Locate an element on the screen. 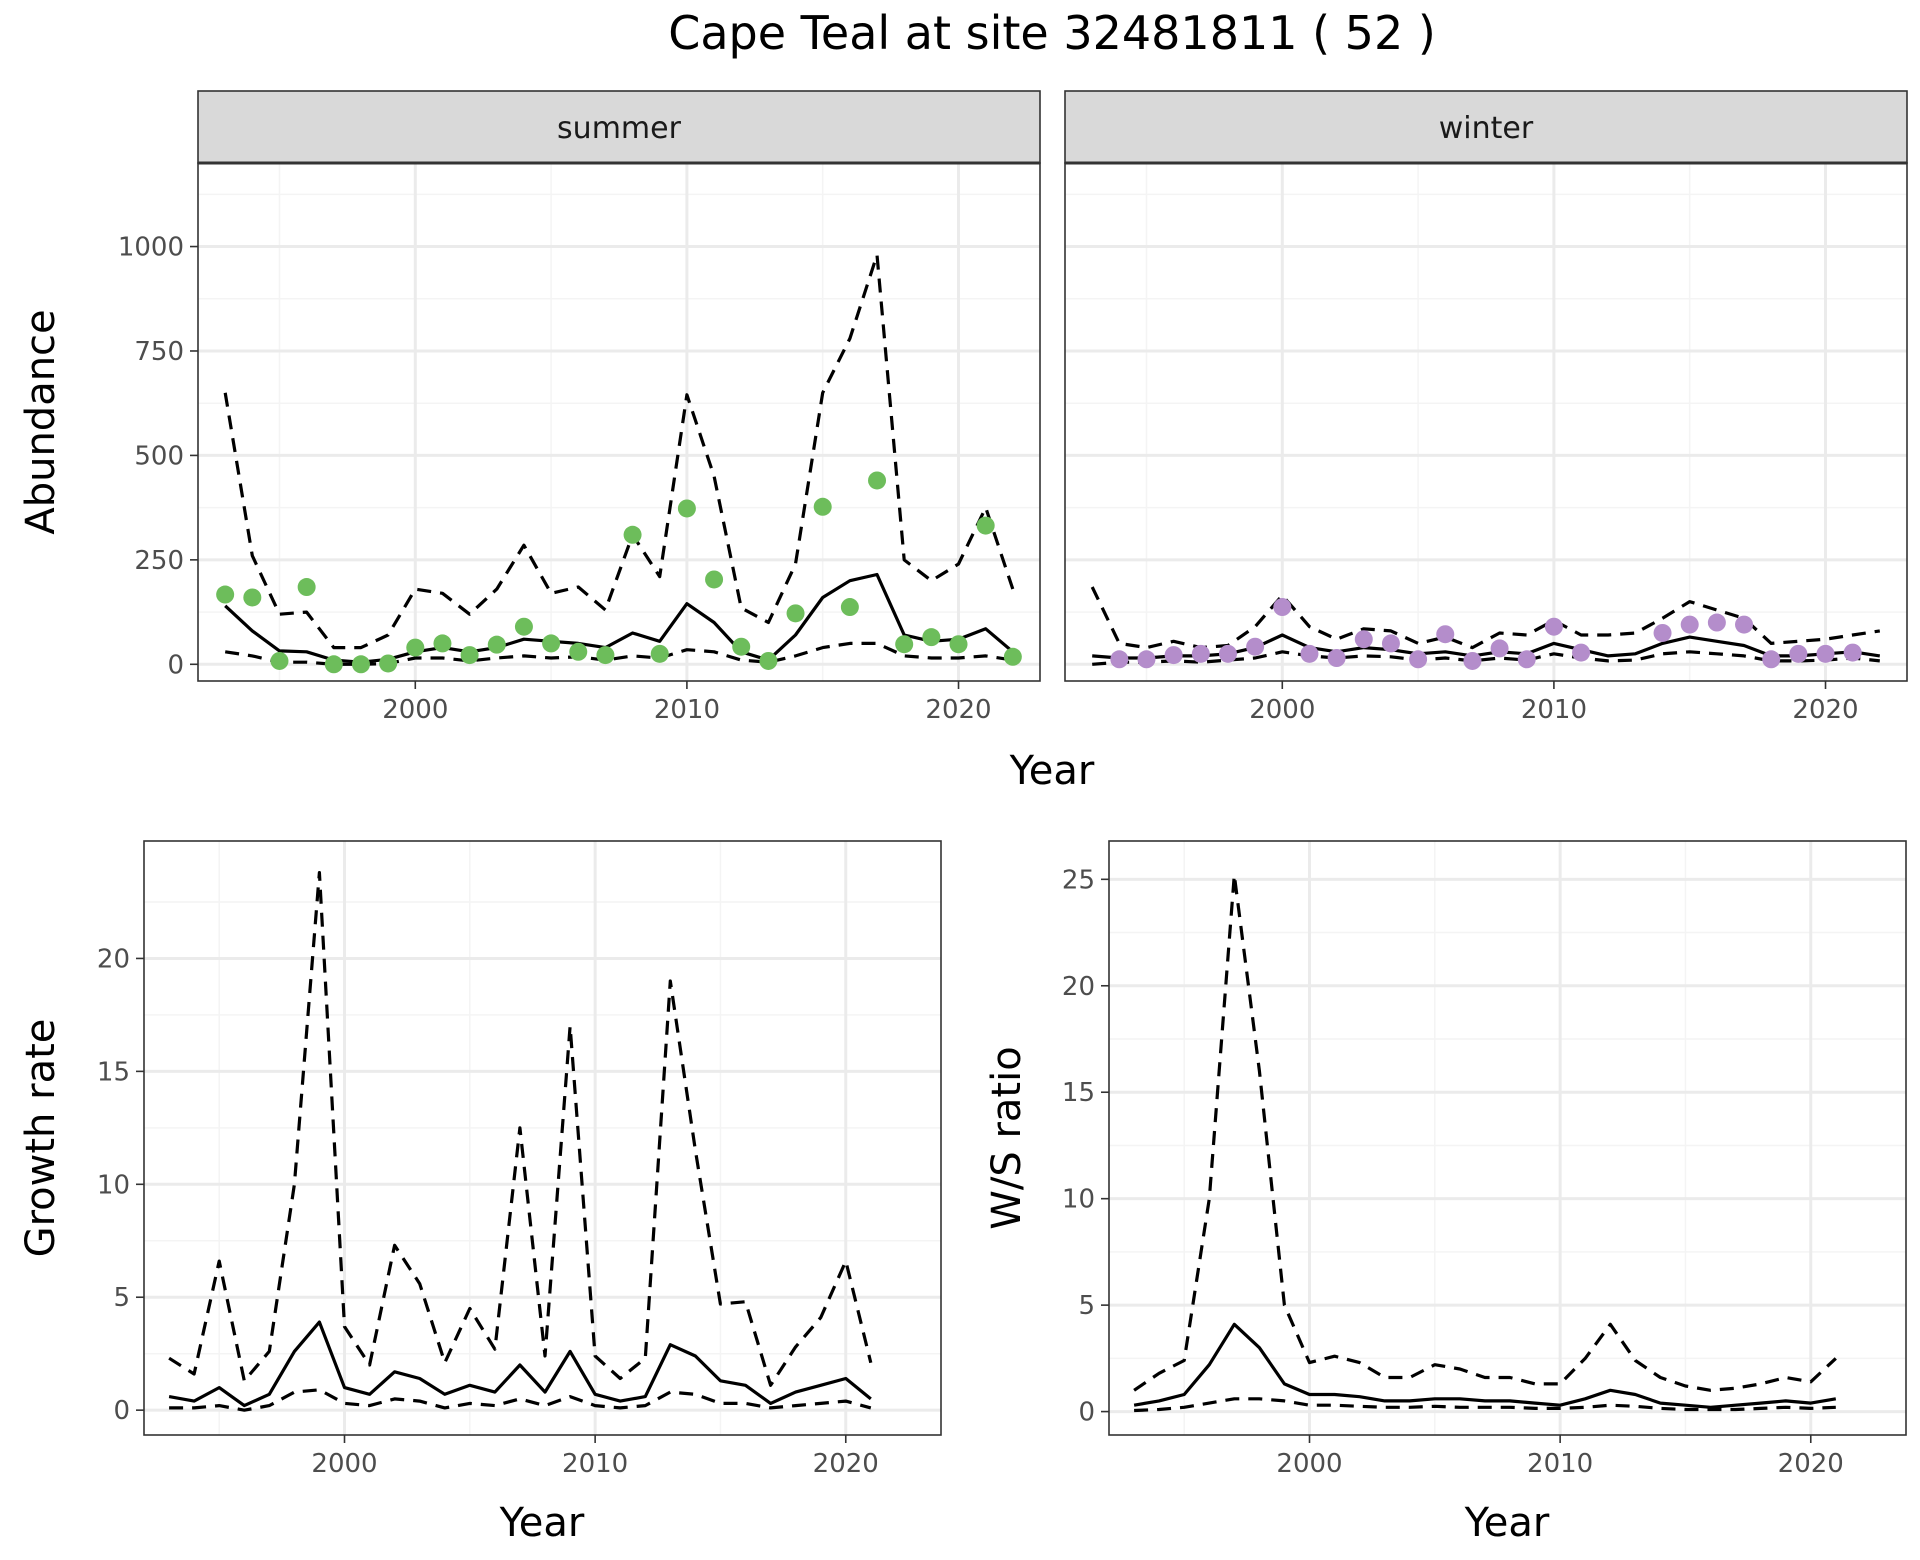  y-tick-label: 250 is located at coordinates (159, 561).